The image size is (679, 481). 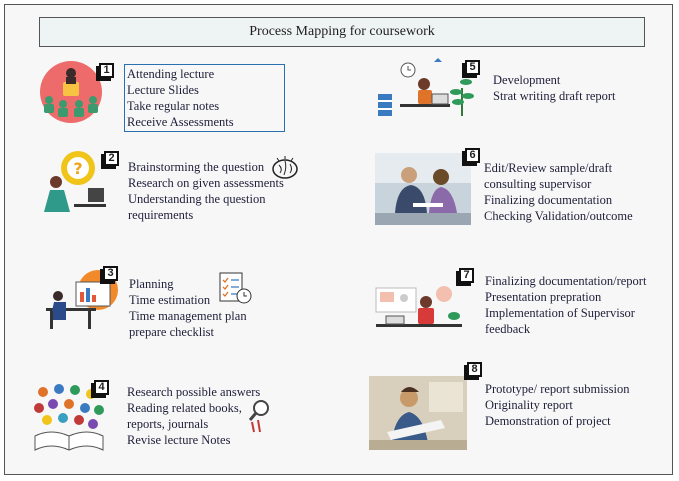 I want to click on step-line: Research on given assessments, so click(x=206, y=183).